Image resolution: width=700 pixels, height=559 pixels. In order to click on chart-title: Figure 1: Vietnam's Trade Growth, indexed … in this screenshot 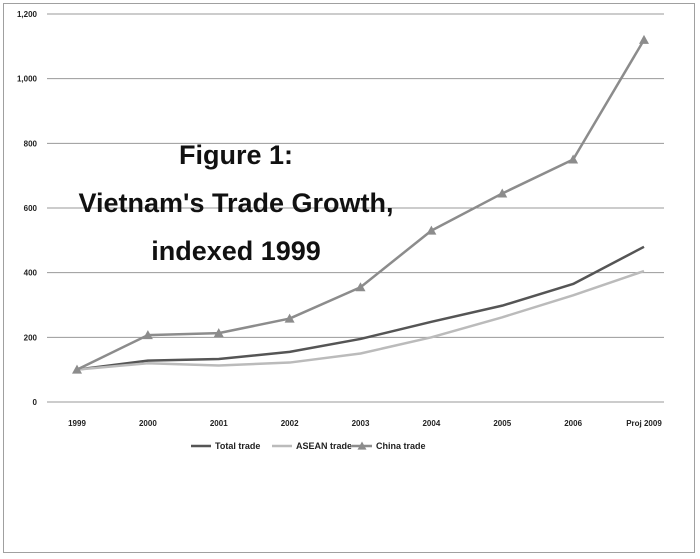, I will do `click(235, 203)`.